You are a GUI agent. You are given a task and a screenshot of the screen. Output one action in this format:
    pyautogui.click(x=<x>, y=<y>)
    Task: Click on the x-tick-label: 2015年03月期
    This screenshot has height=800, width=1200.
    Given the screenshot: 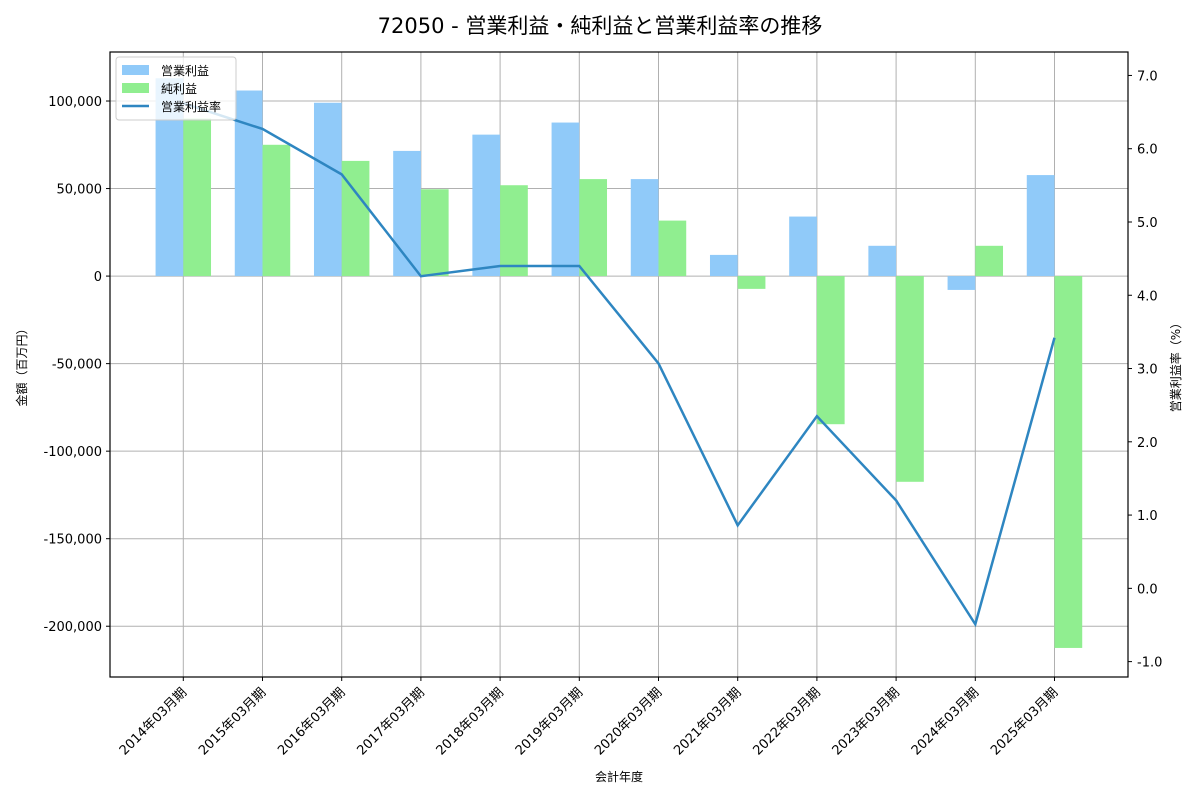 What is the action you would take?
    pyautogui.click(x=232, y=721)
    